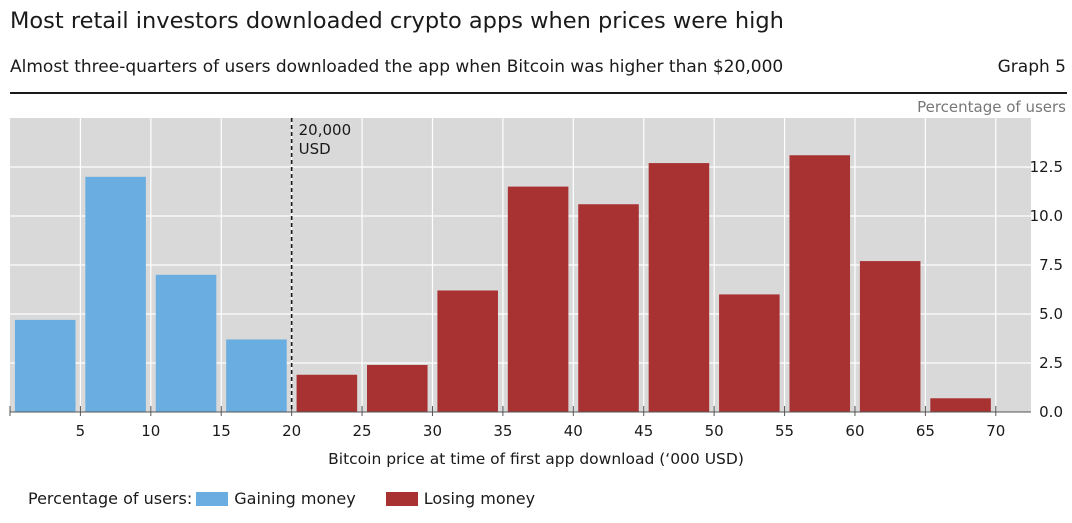 This screenshot has width=1072, height=523. I want to click on y-axis-label: Percentage of users, so click(991, 107).